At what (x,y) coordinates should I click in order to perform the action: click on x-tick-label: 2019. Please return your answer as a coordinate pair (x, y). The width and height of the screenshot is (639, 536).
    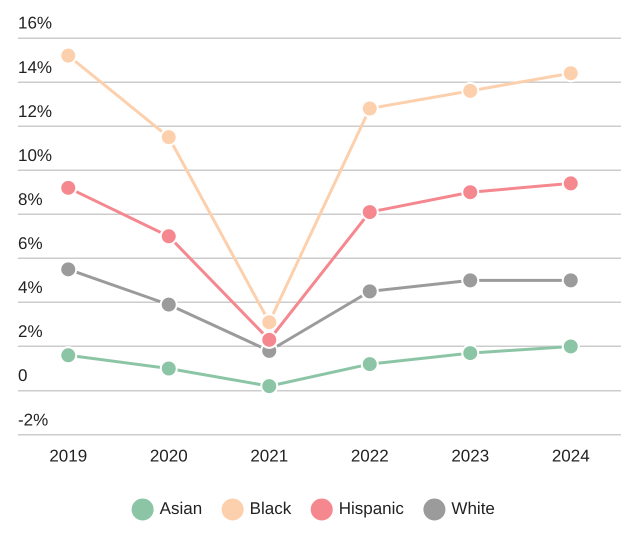
    Looking at the image, I should click on (68, 456).